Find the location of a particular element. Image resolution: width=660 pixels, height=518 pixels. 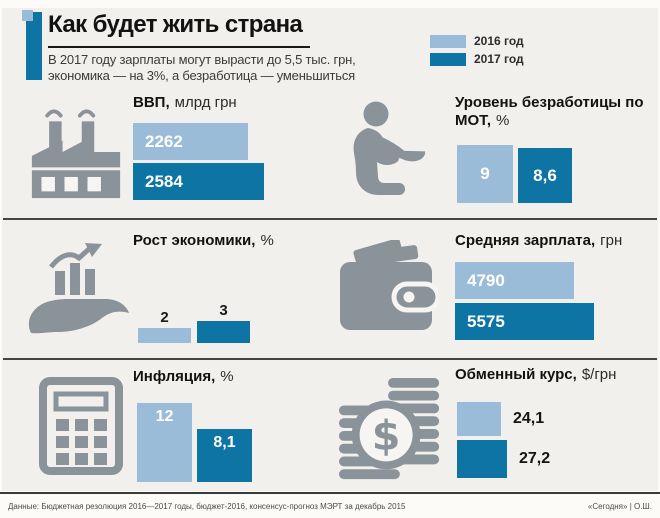

legend-label-2016: 2016 год is located at coordinates (499, 41).